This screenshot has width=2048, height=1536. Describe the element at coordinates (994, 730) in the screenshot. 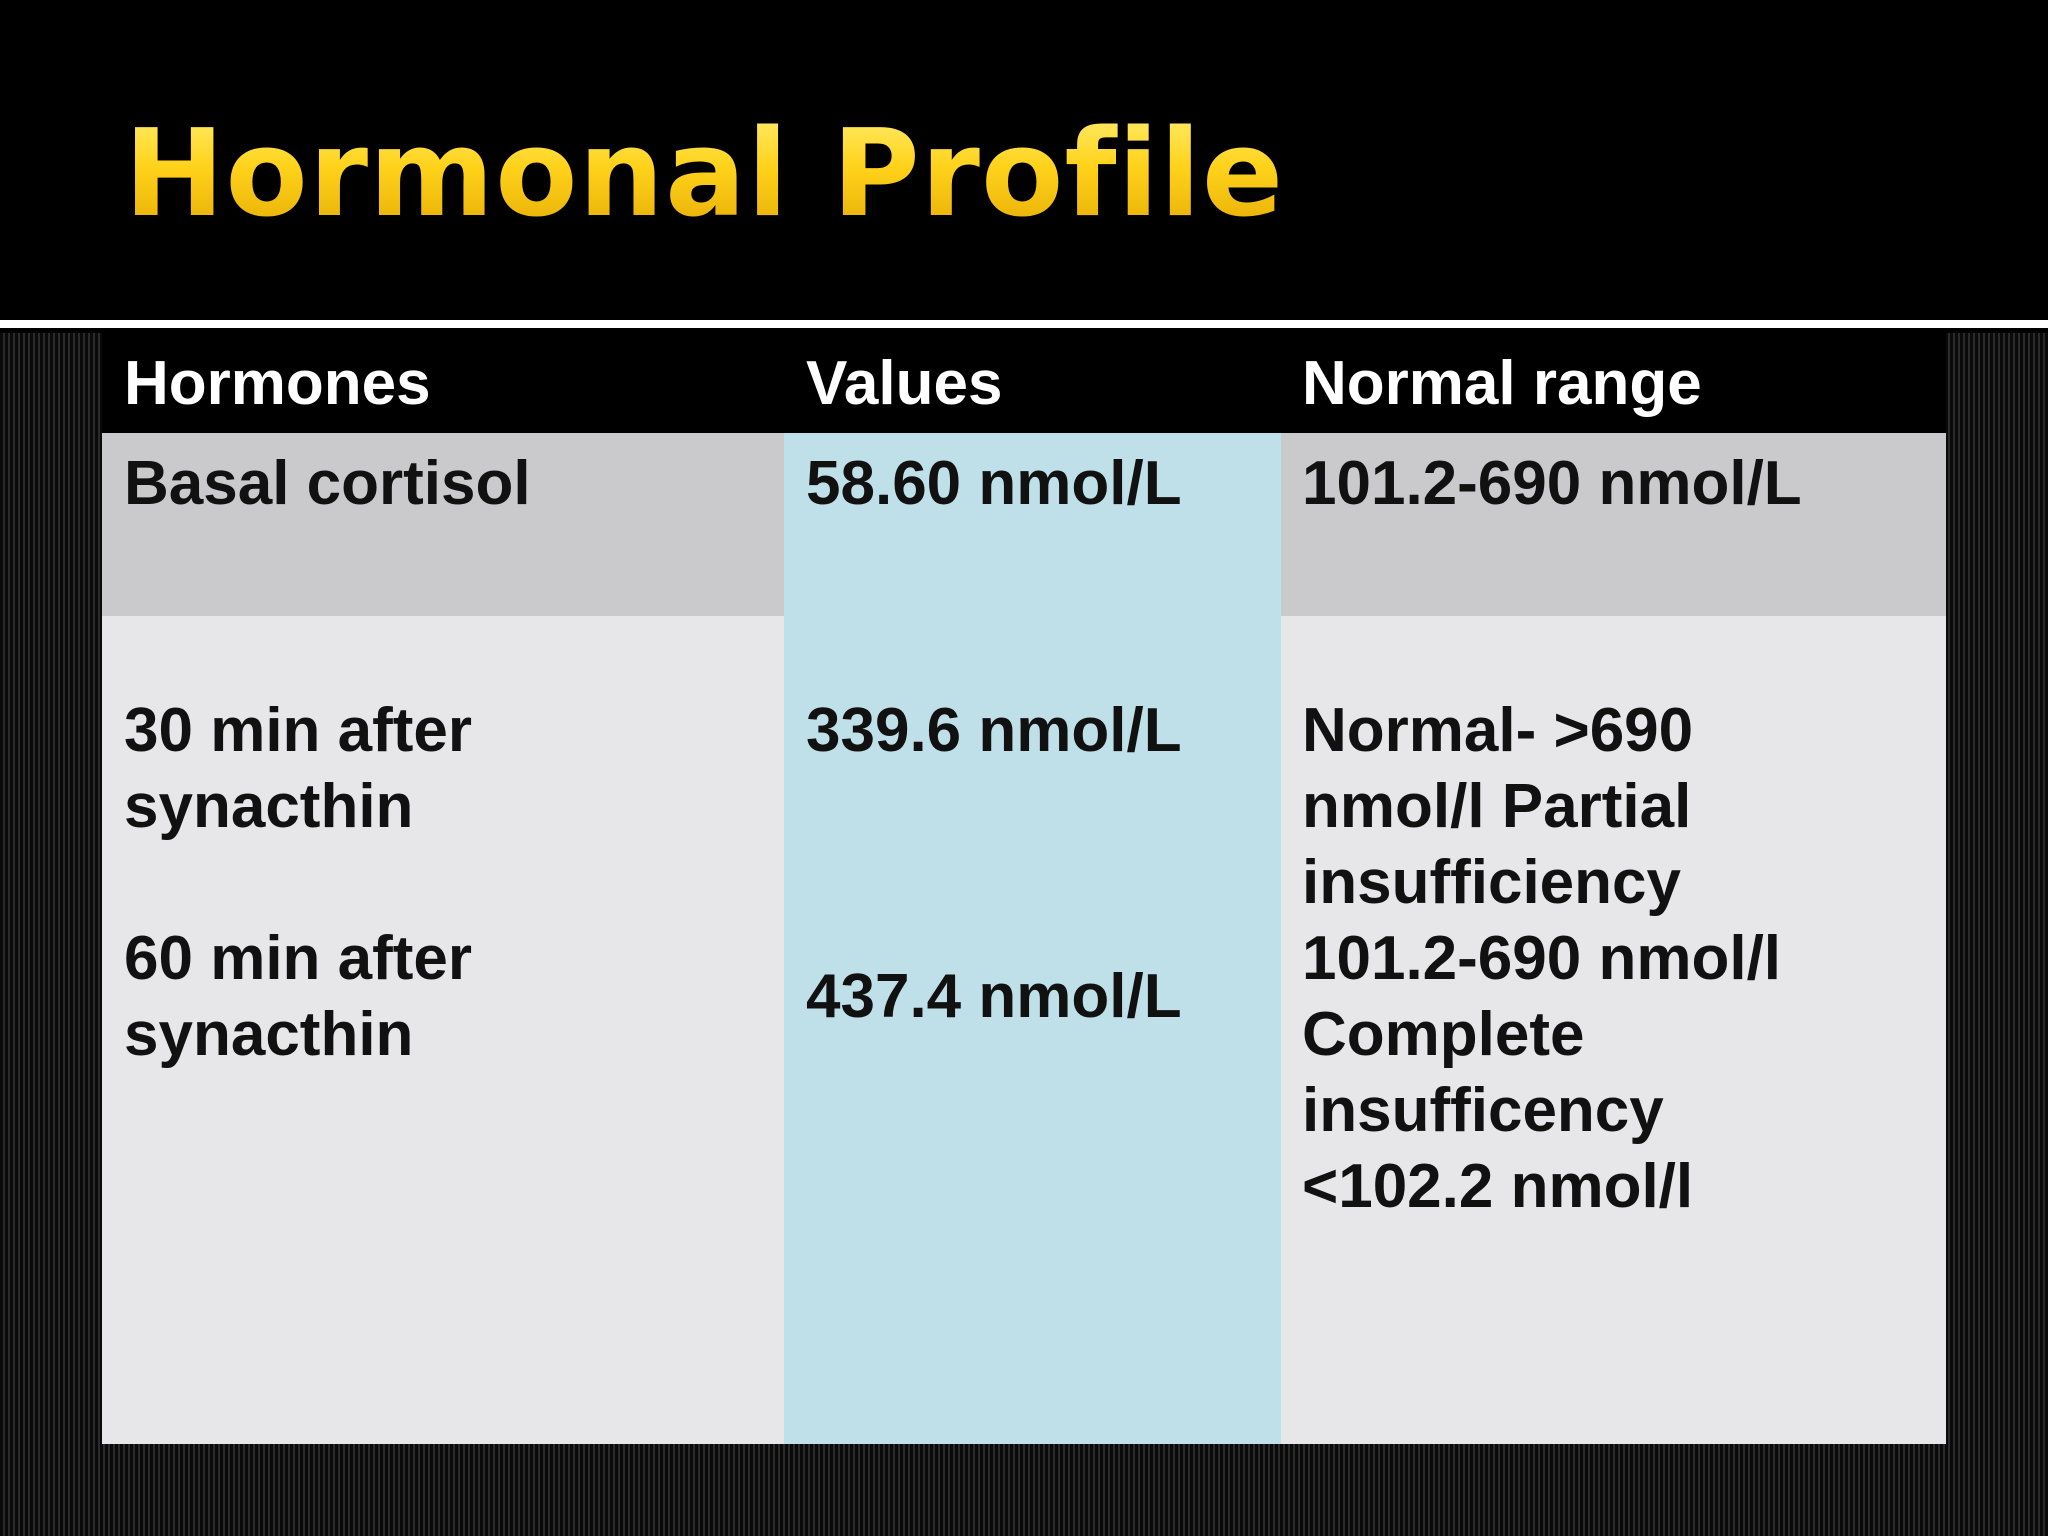

I see `value-30-min: 339.6 nmol/L` at that location.